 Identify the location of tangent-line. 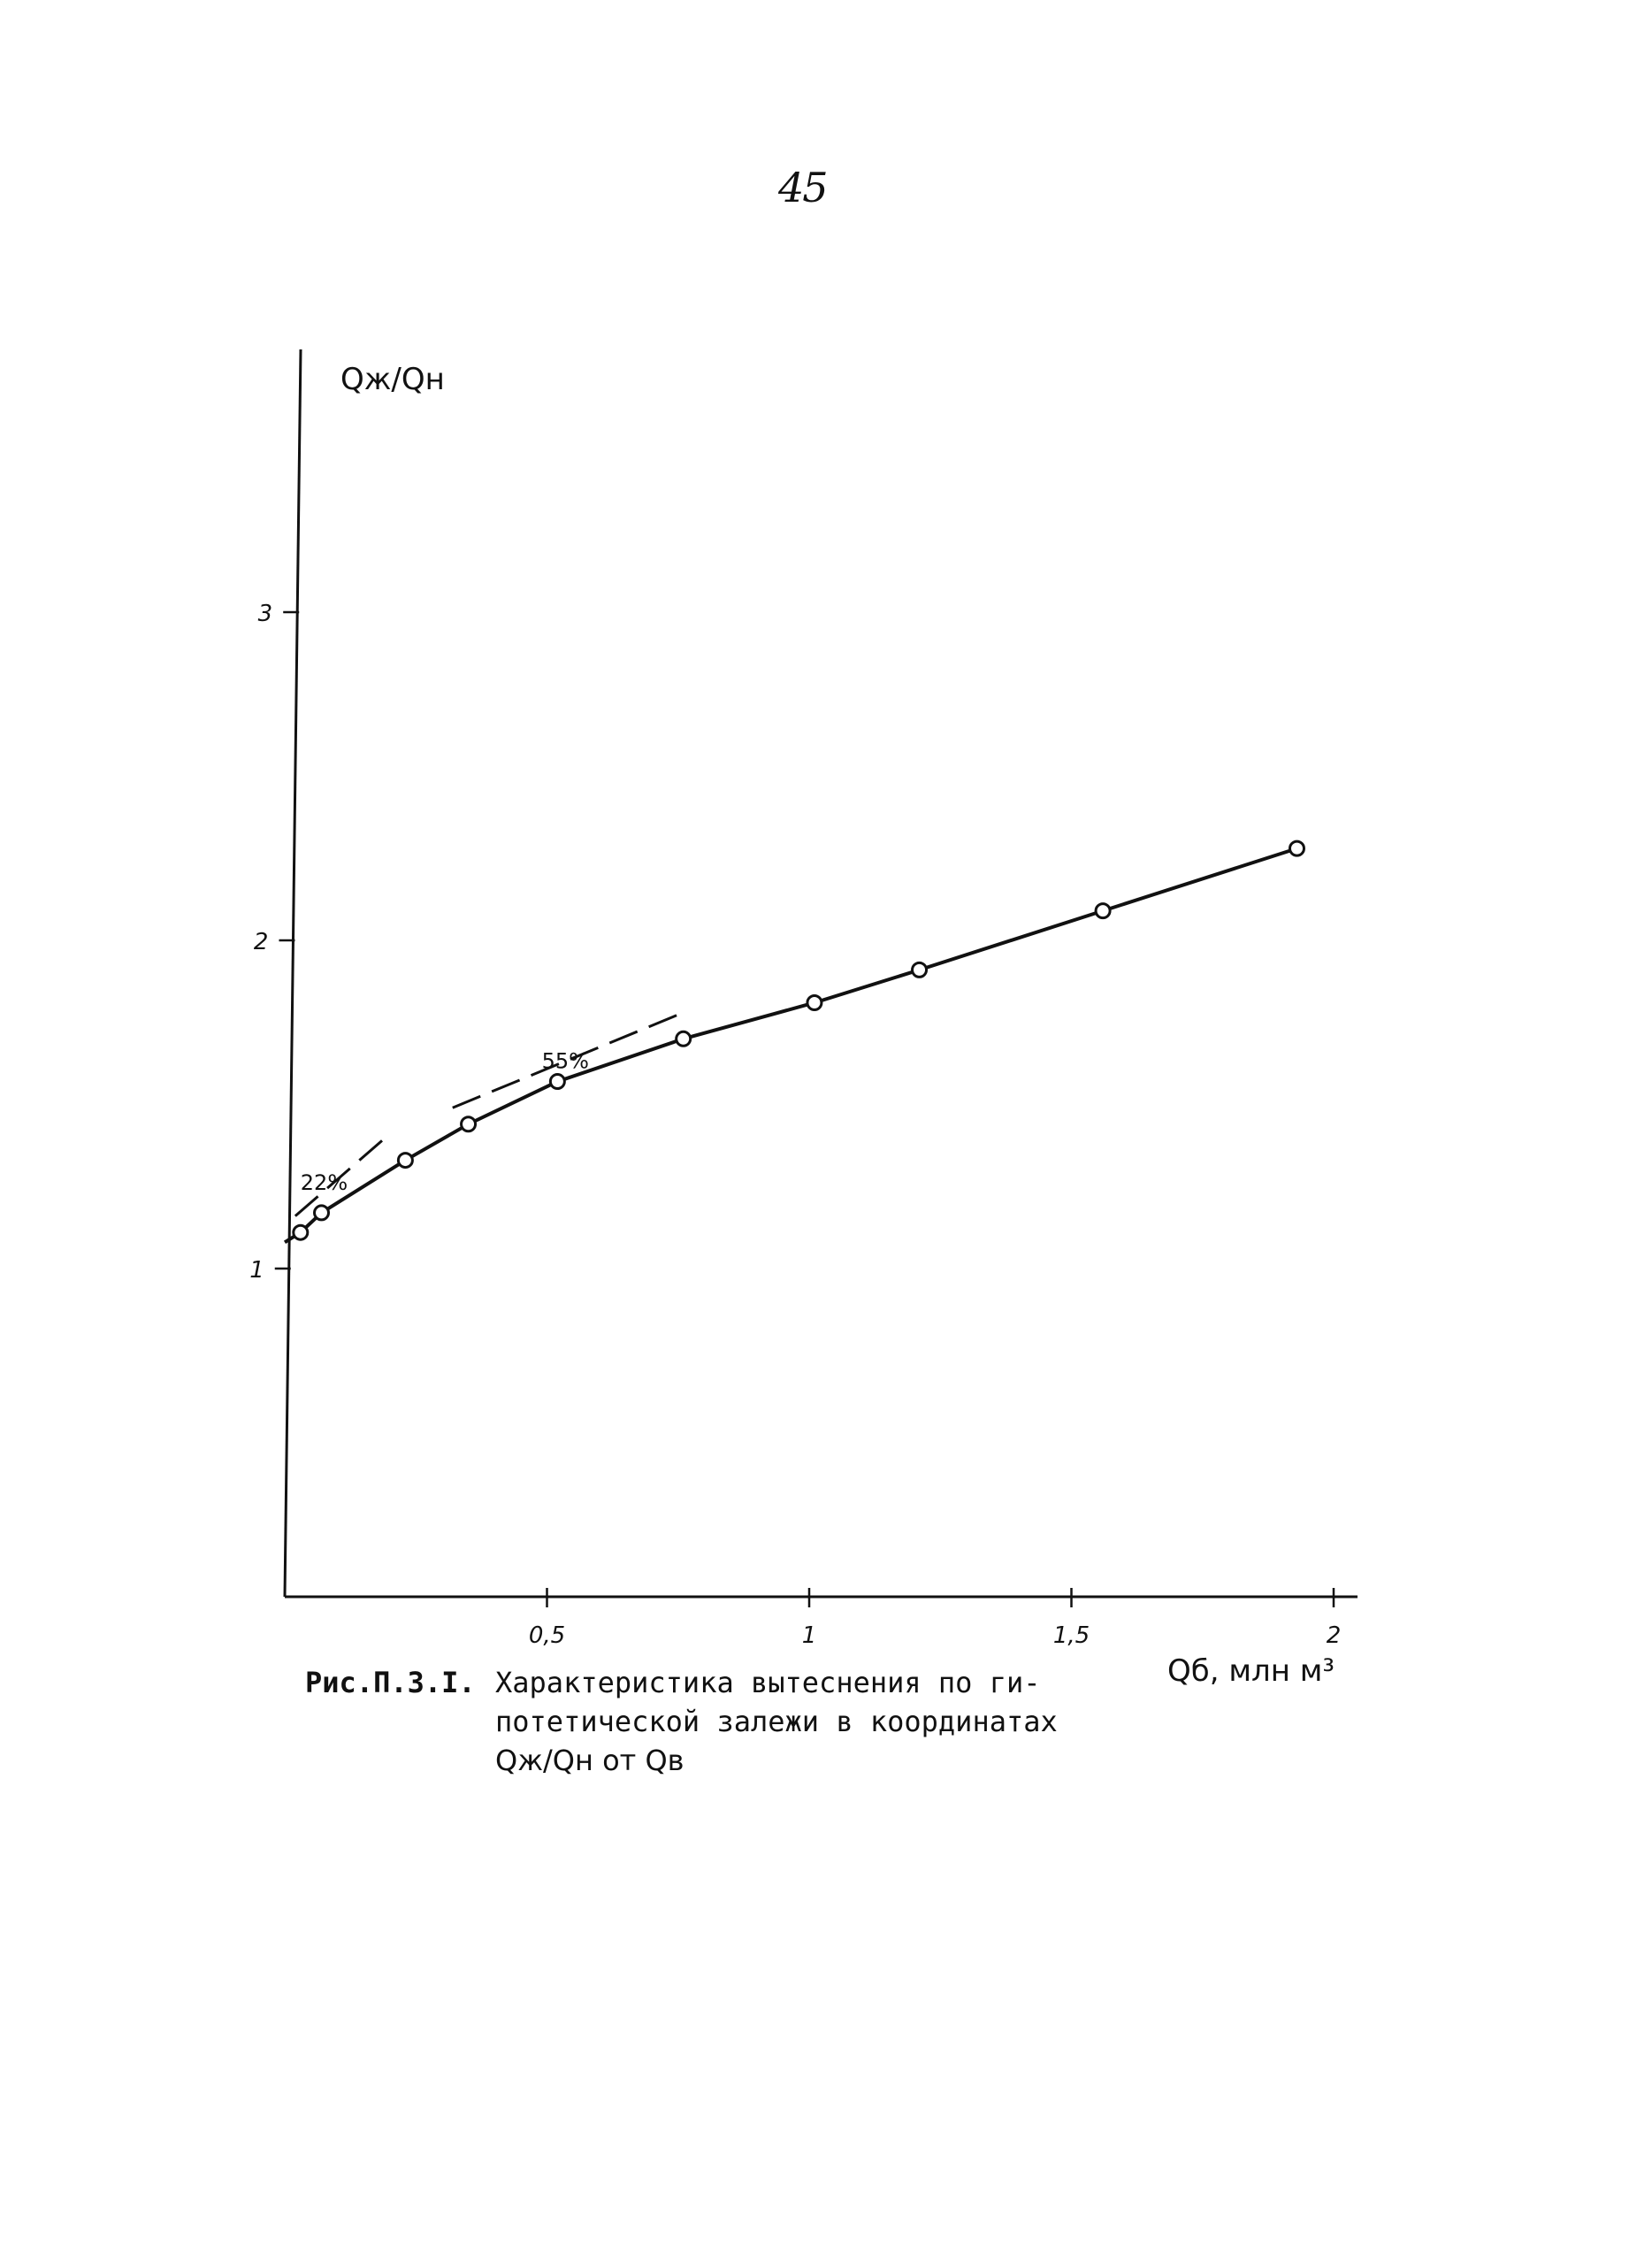
(342, 1174).